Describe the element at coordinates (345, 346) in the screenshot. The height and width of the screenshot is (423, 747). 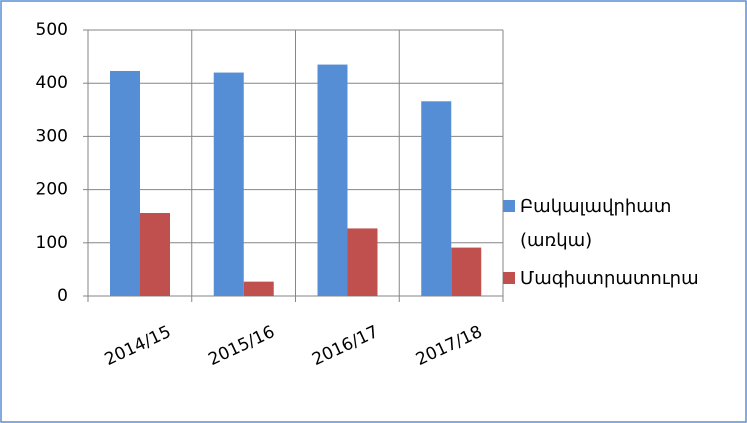
I see `x-tick-label: 2016/17` at that location.